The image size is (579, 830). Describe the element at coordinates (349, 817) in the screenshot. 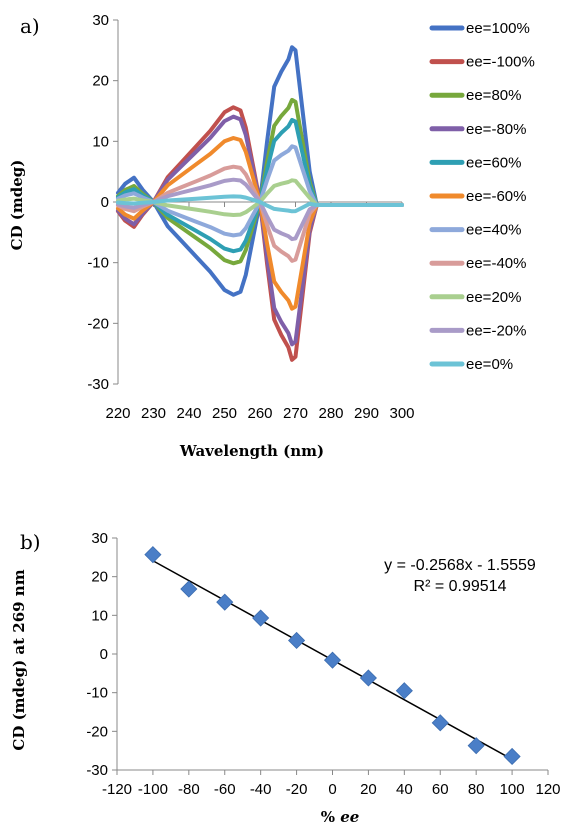

I see `x-axis-title-b-italic: ee` at that location.